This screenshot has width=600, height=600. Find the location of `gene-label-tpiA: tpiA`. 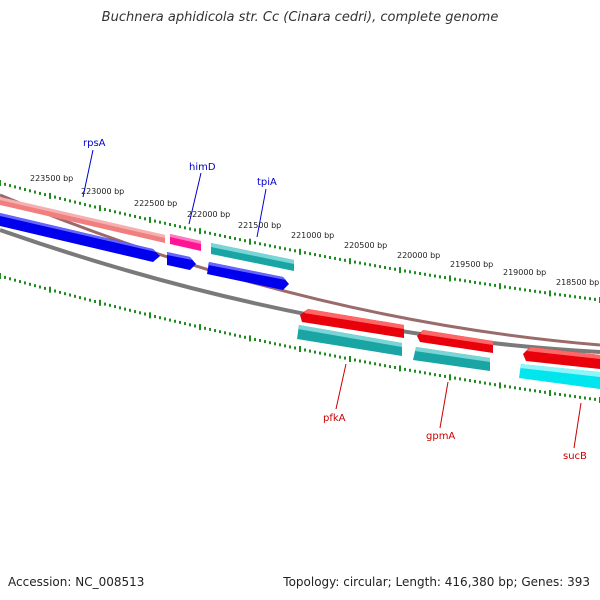

gene-label-tpiA: tpiA is located at coordinates (267, 182).